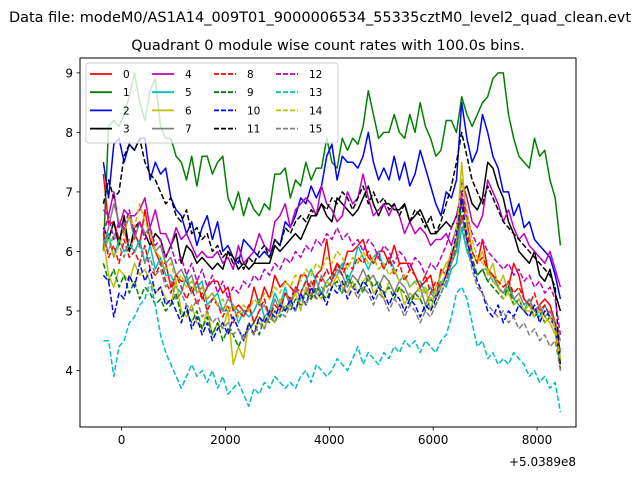  What do you see at coordinates (542, 462) in the screenshot?
I see `x-offset-label: +5.0389e8` at bounding box center [542, 462].